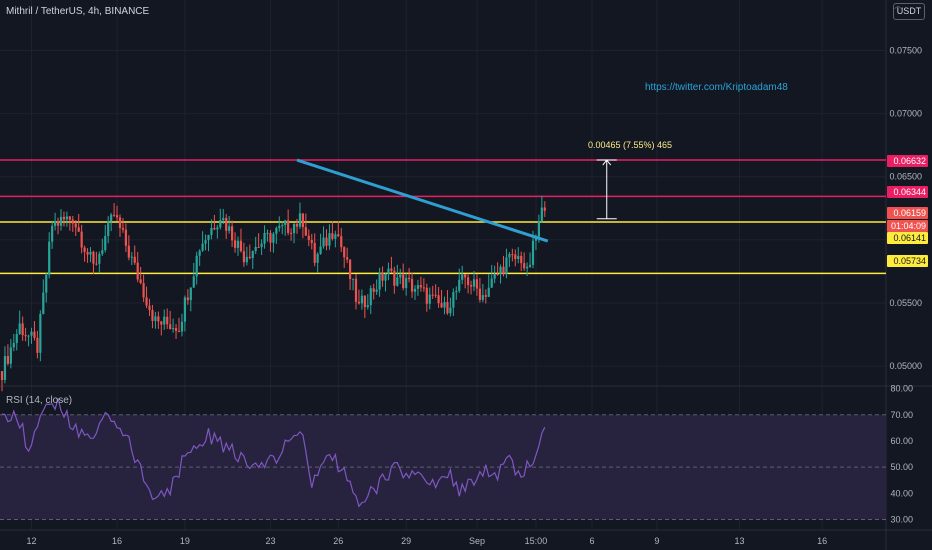 Image resolution: width=932 pixels, height=550 pixels. What do you see at coordinates (185, 541) in the screenshot?
I see `time-tick-label: 19` at bounding box center [185, 541].